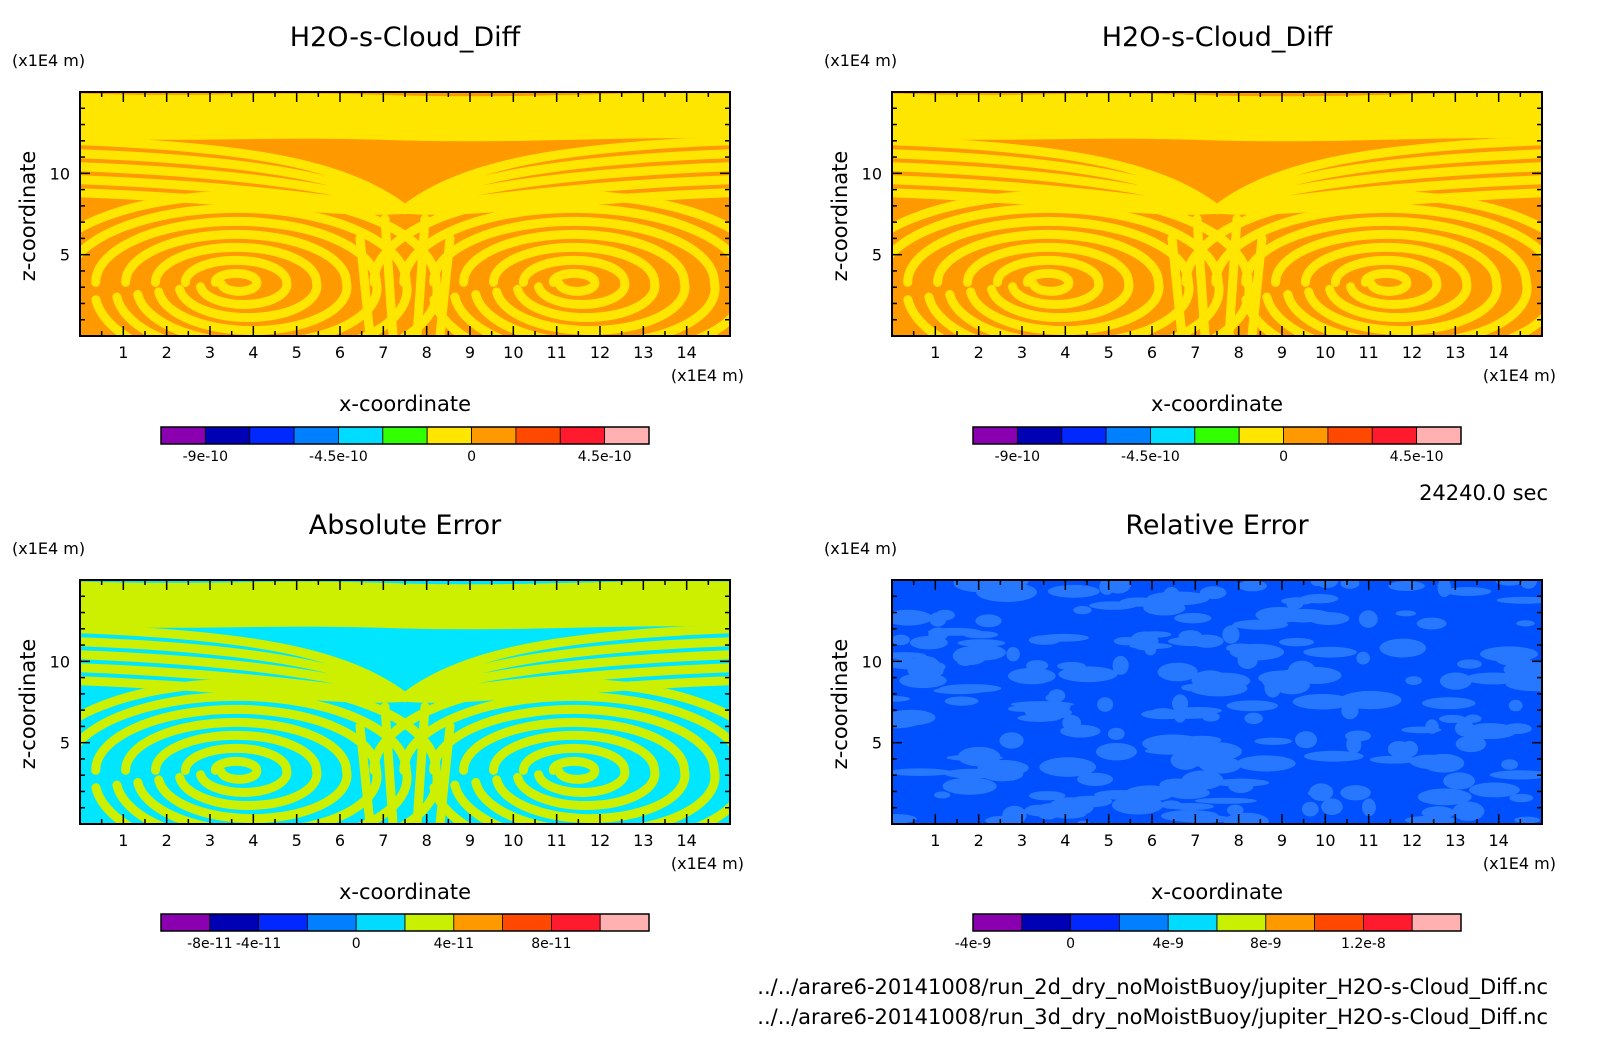 This screenshot has width=1604, height=1058. What do you see at coordinates (454, 944) in the screenshot?
I see `colorbar-label: 4e-11` at bounding box center [454, 944].